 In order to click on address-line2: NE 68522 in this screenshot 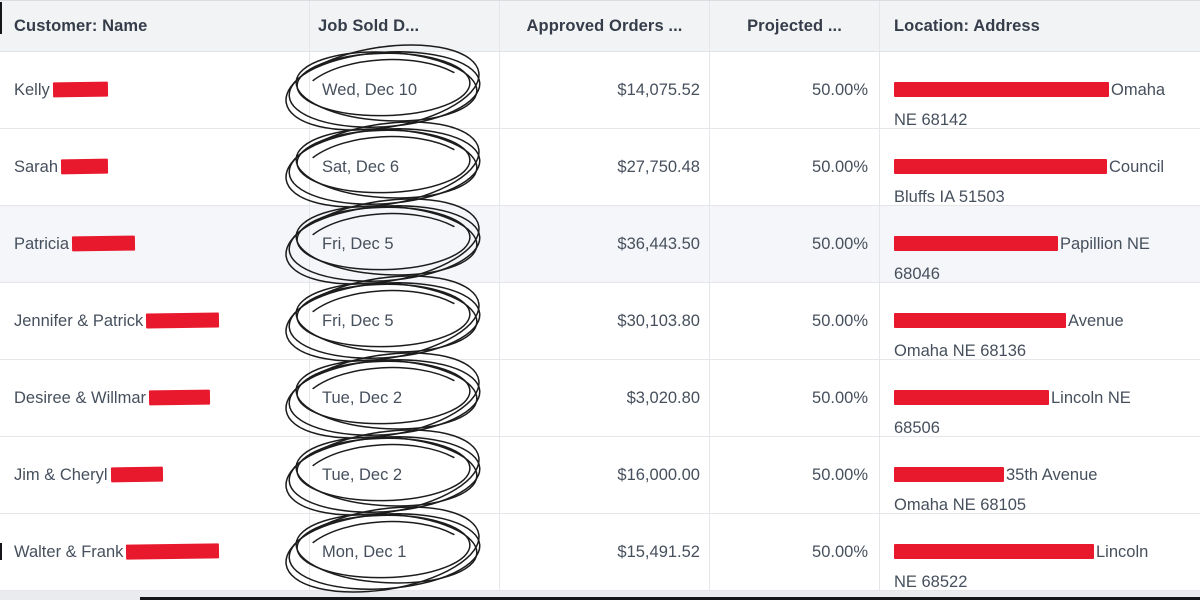, I will do `click(931, 582)`.